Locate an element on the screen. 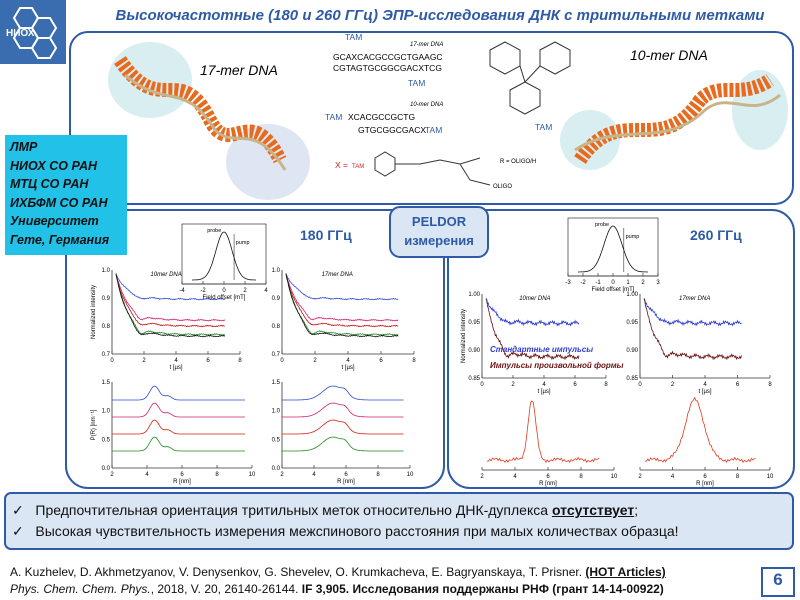  emphasis: отсутствует is located at coordinates (593, 510).